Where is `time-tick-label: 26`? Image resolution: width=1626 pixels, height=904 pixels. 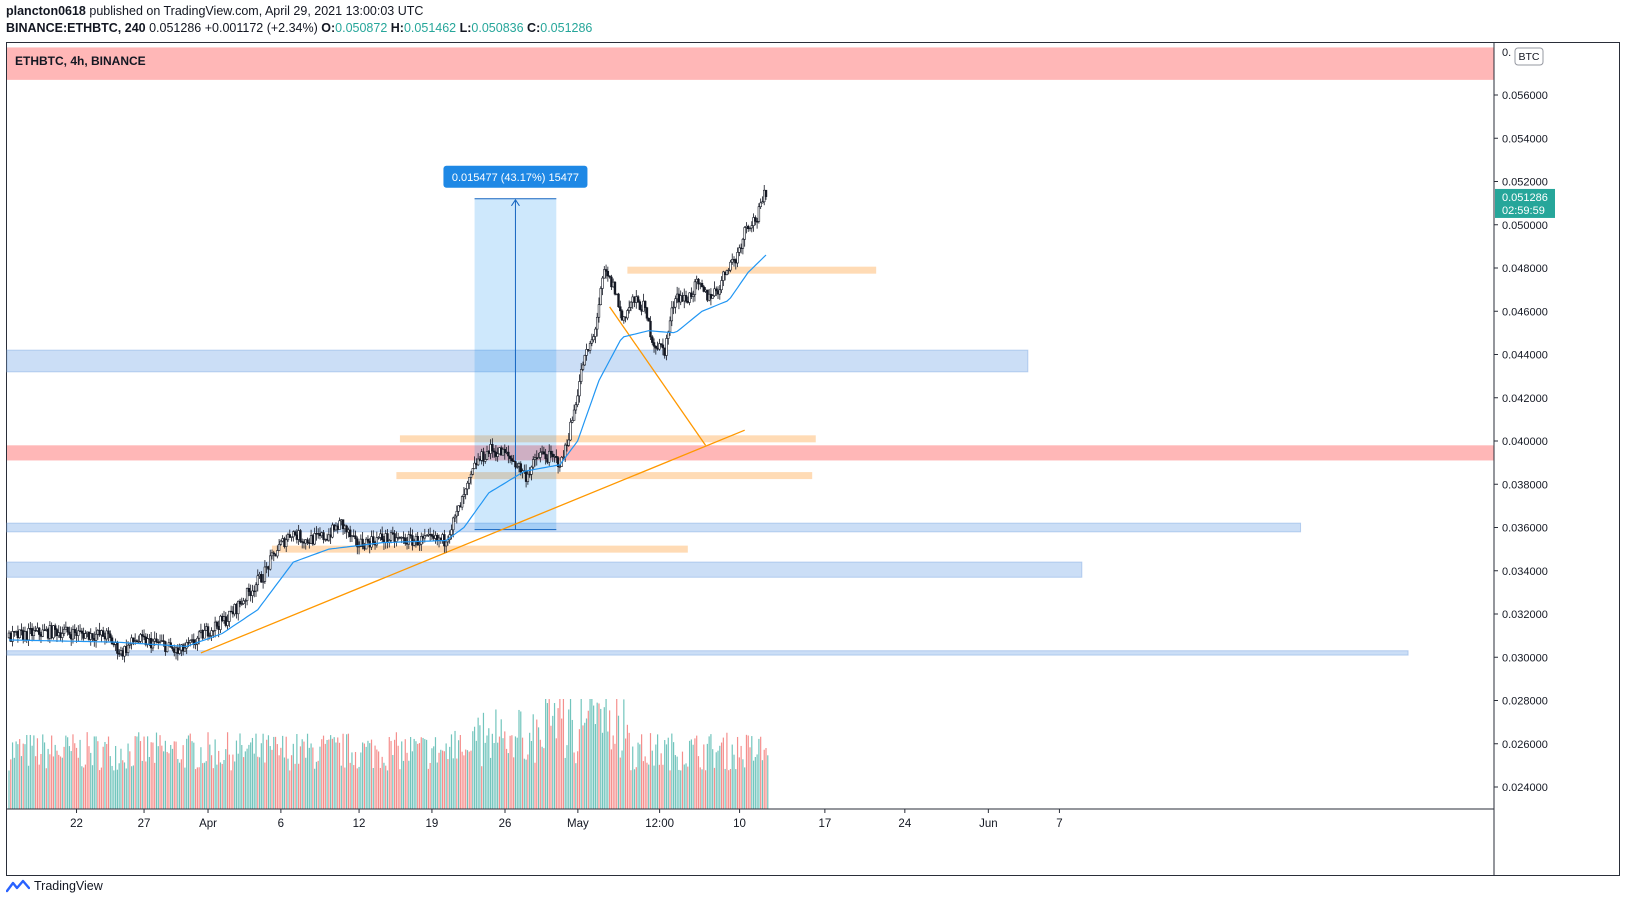
time-tick-label: 26 is located at coordinates (505, 824).